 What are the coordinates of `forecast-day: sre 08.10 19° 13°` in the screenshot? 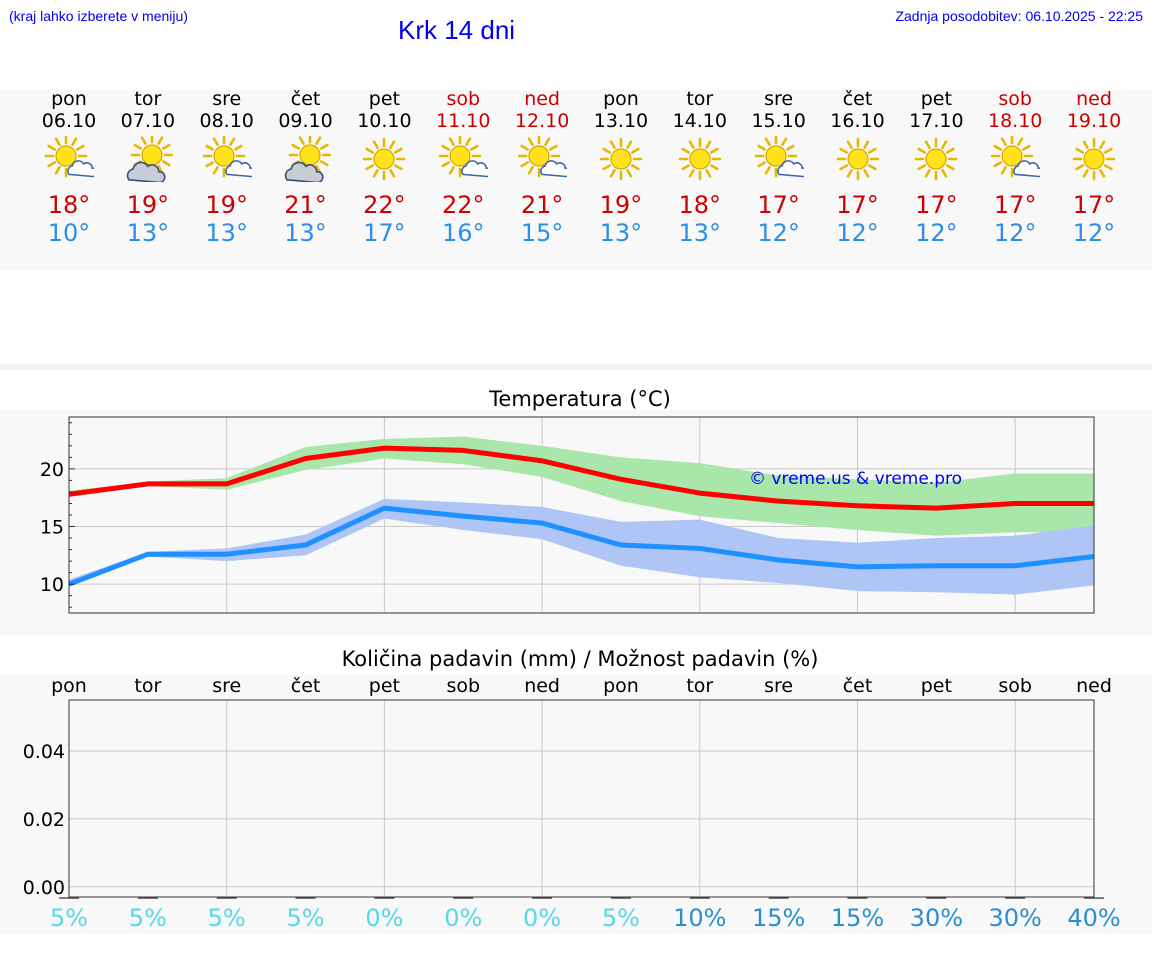 It's located at (227, 167).